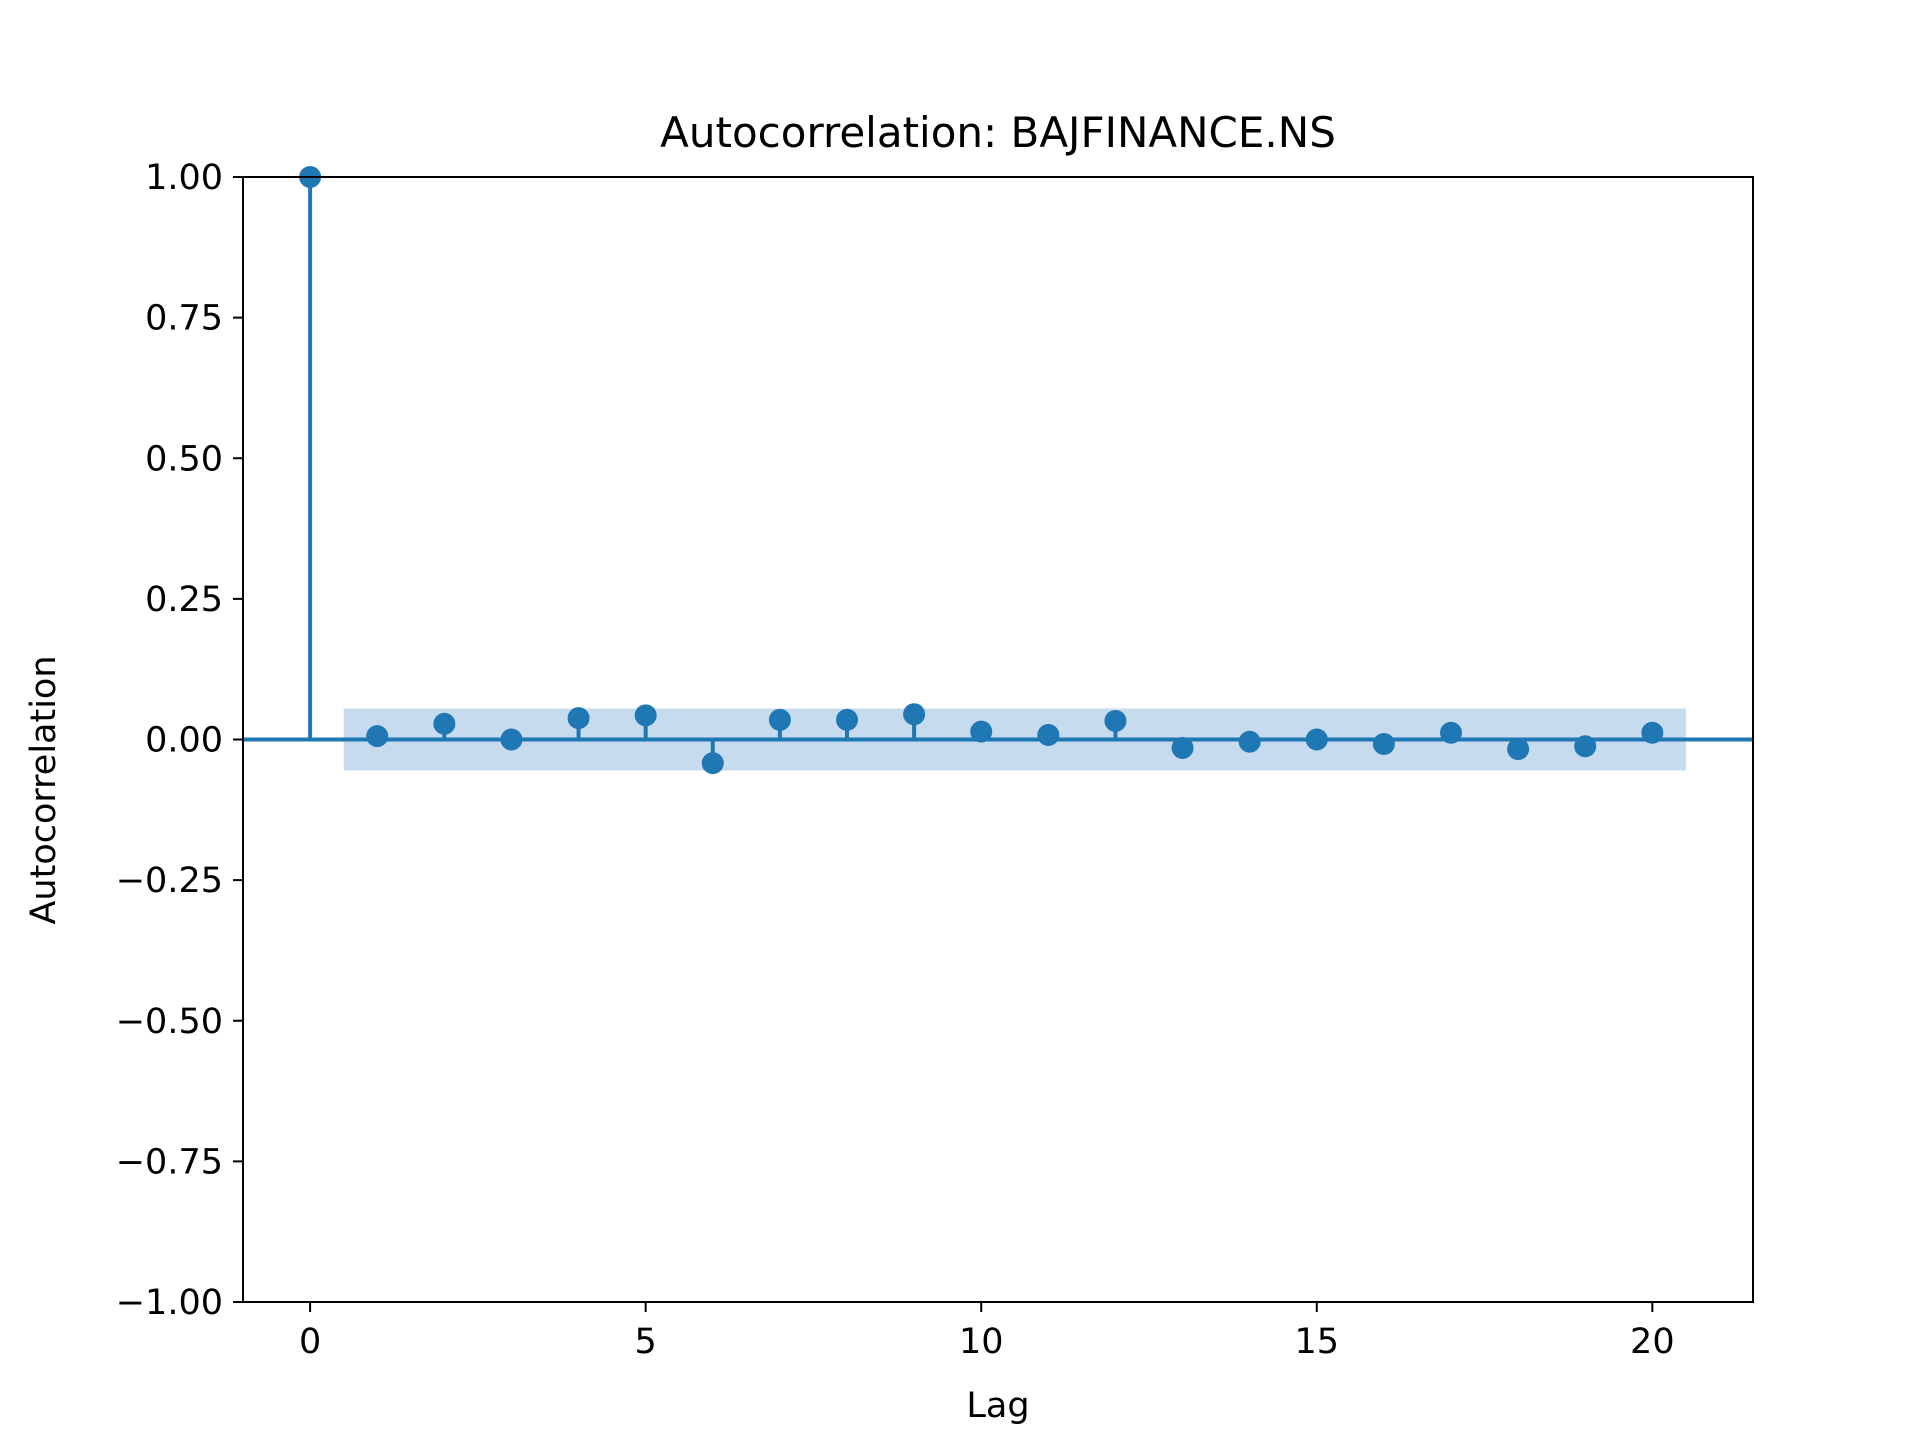 This screenshot has height=1440, width=1920. Describe the element at coordinates (981, 1342) in the screenshot. I see `x-tick-label: 10` at that location.